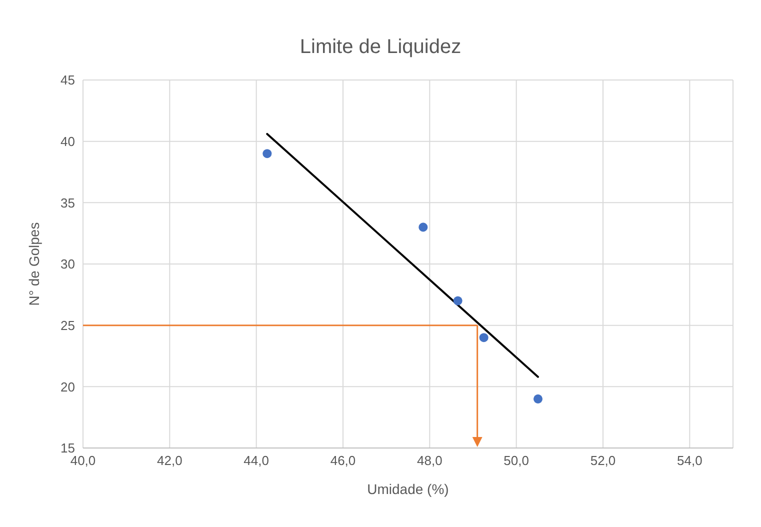 The height and width of the screenshot is (527, 761). What do you see at coordinates (67, 202) in the screenshot?
I see `y-tick-label: 35` at bounding box center [67, 202].